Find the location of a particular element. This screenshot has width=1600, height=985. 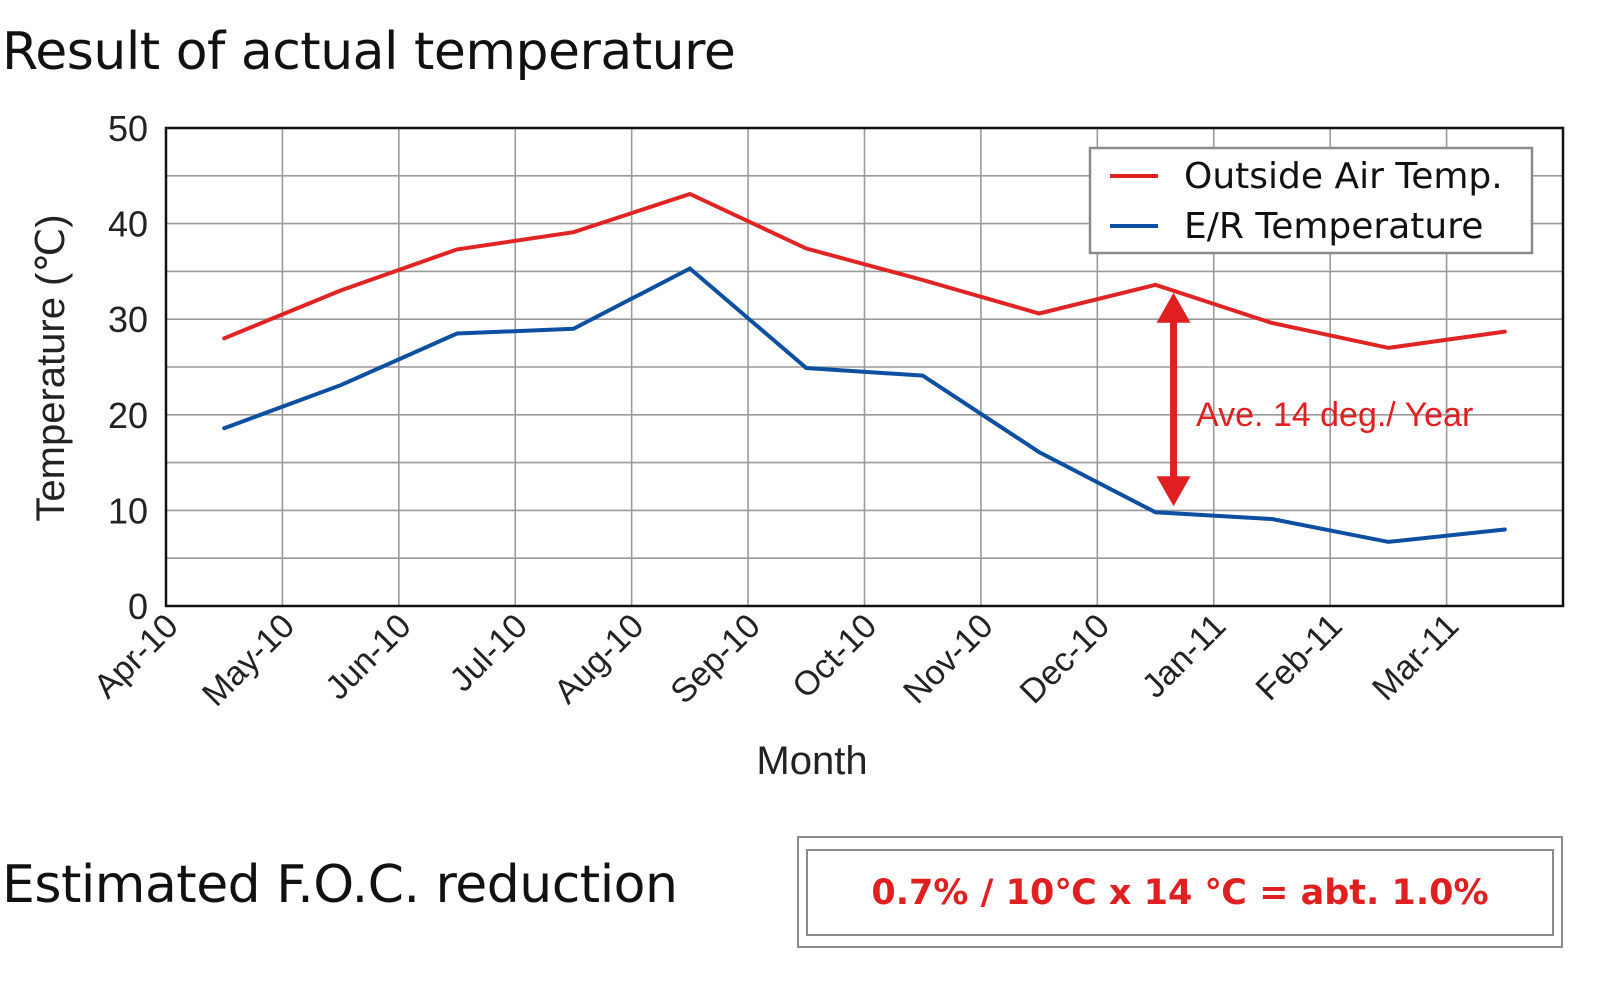

y-axis-label: Temperature (℃) is located at coordinates (51, 367).